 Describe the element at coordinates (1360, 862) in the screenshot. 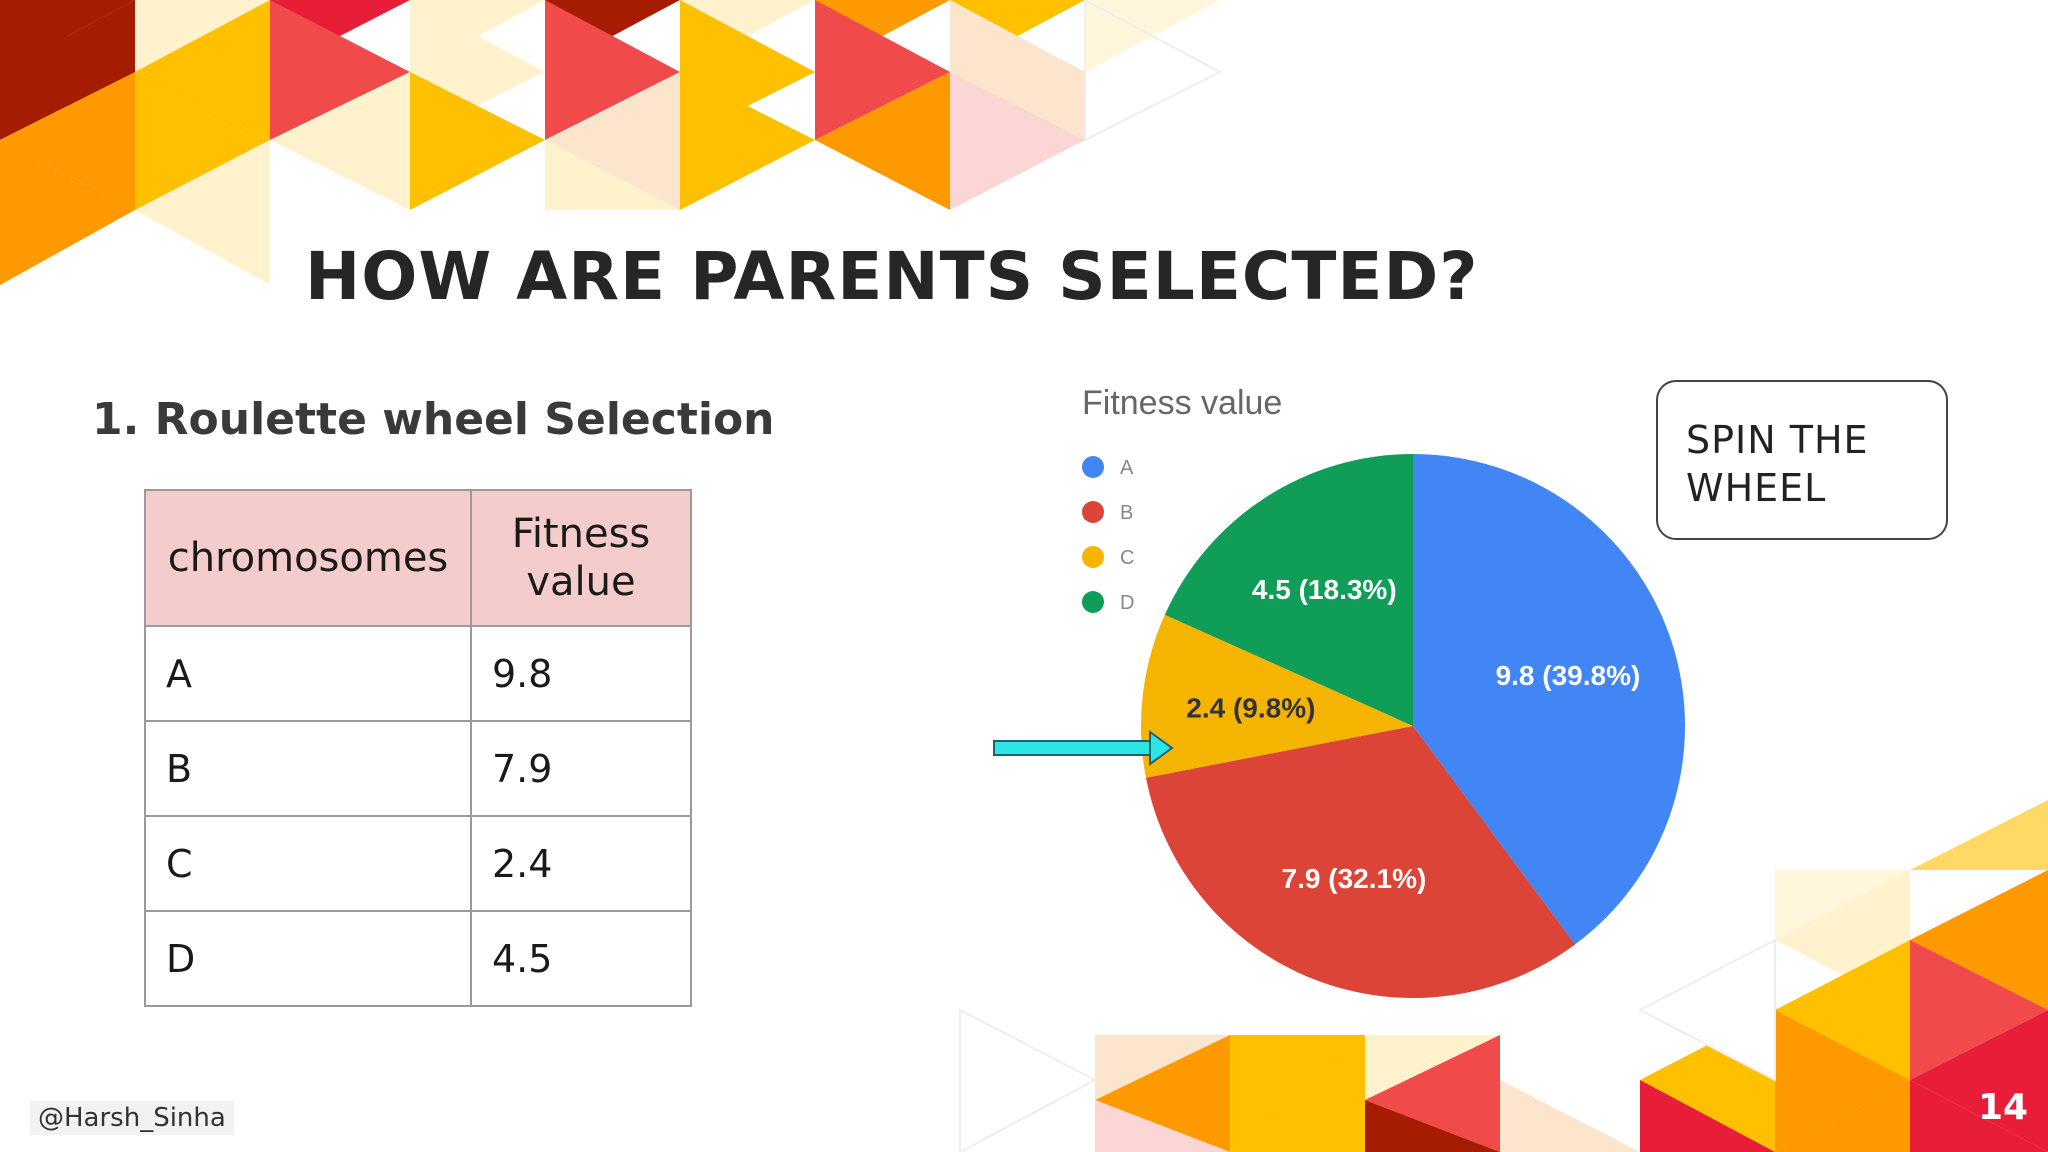

I see `pie-slice-b` at that location.